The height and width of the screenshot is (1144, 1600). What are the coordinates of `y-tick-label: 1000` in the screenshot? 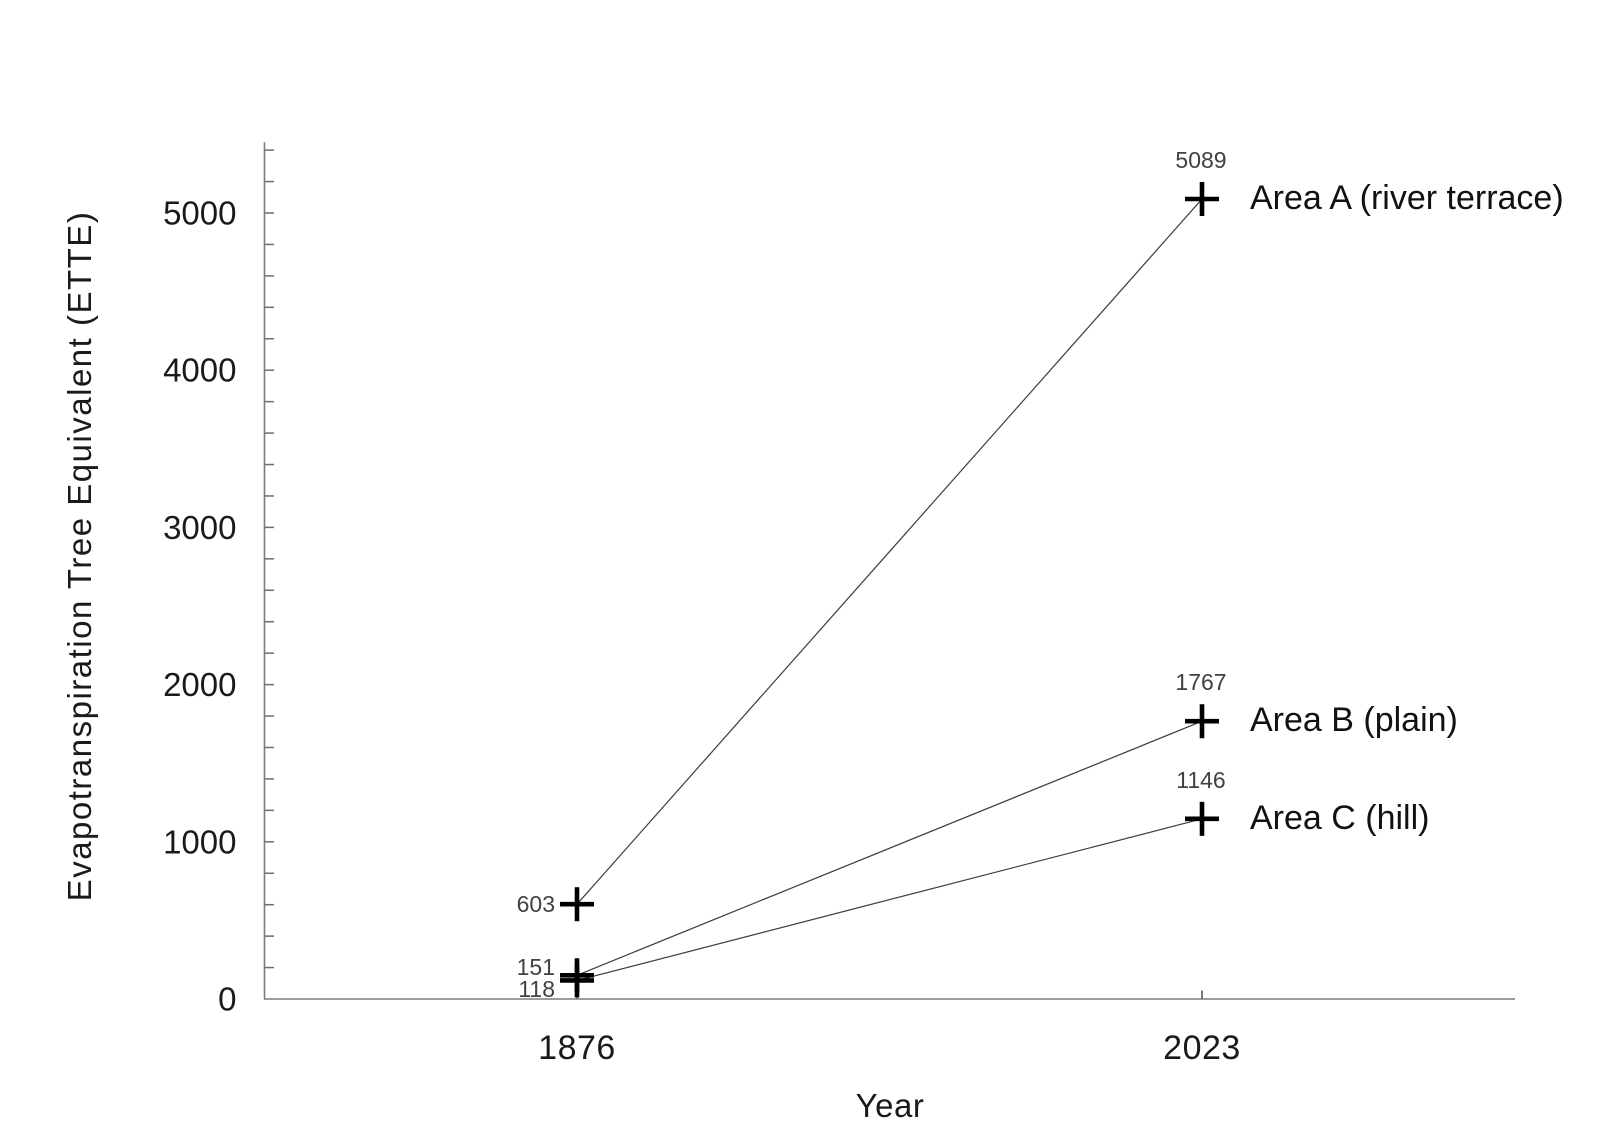 It's located at (199, 841).